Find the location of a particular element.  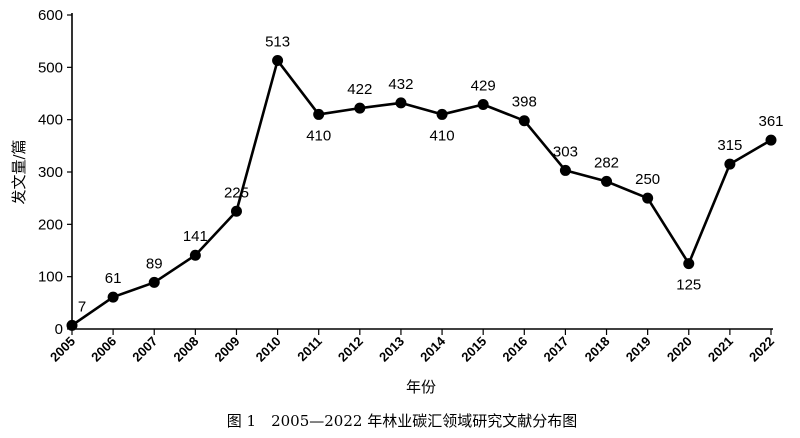

data-label: 398 is located at coordinates (524, 102).